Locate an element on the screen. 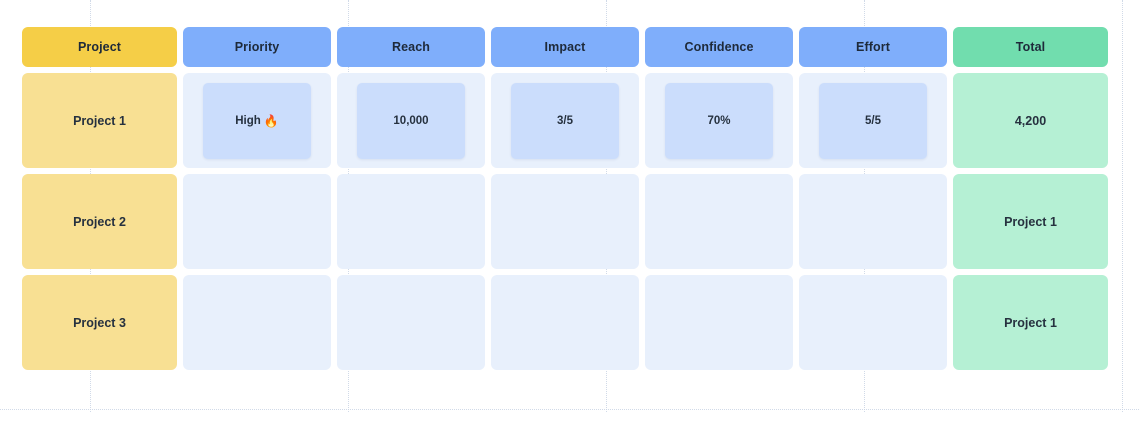  reach-chip: 10,000 is located at coordinates (411, 120).